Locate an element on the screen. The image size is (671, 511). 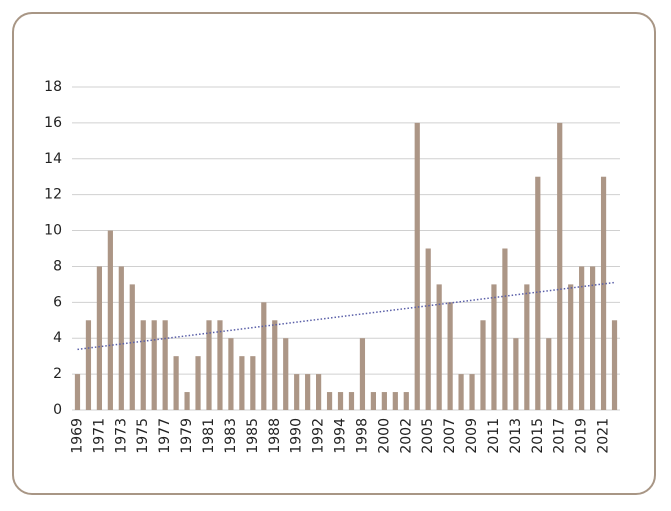
x-tick-label: 1971 is located at coordinates (99, 436).